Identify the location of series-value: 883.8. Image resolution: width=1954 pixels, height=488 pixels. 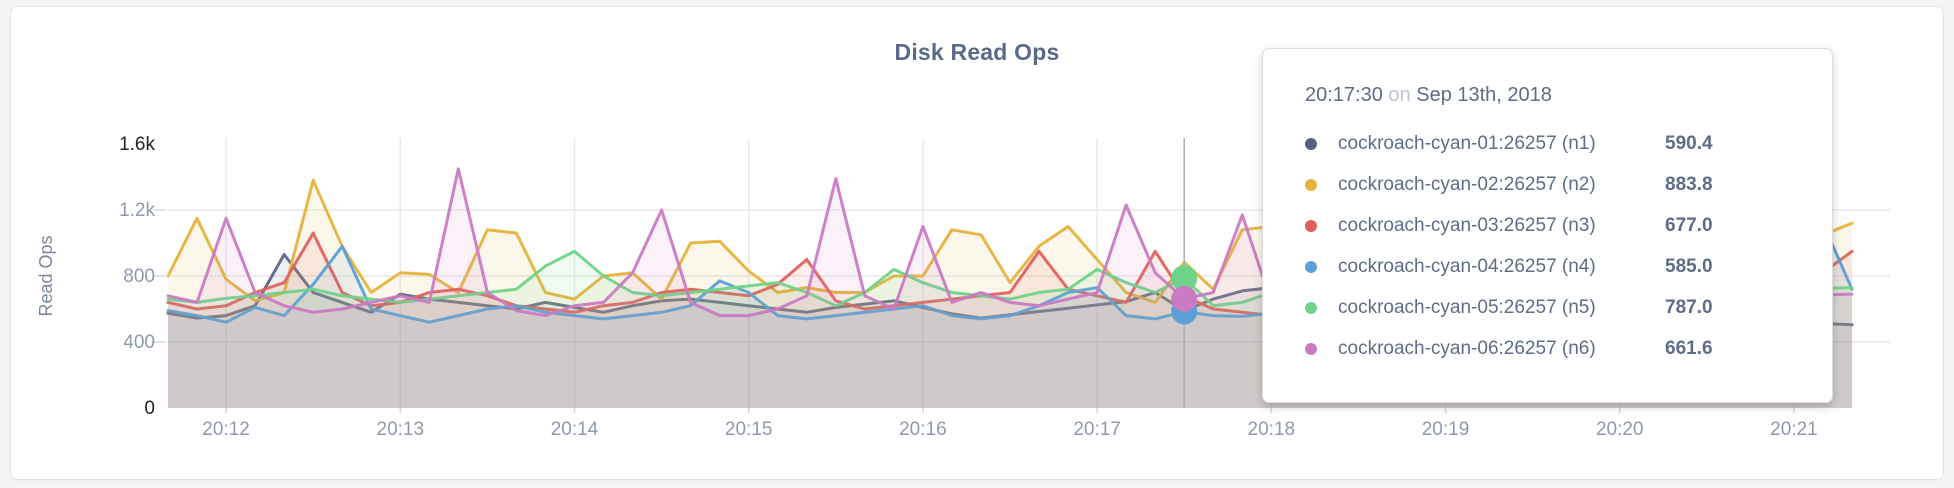
(1689, 184).